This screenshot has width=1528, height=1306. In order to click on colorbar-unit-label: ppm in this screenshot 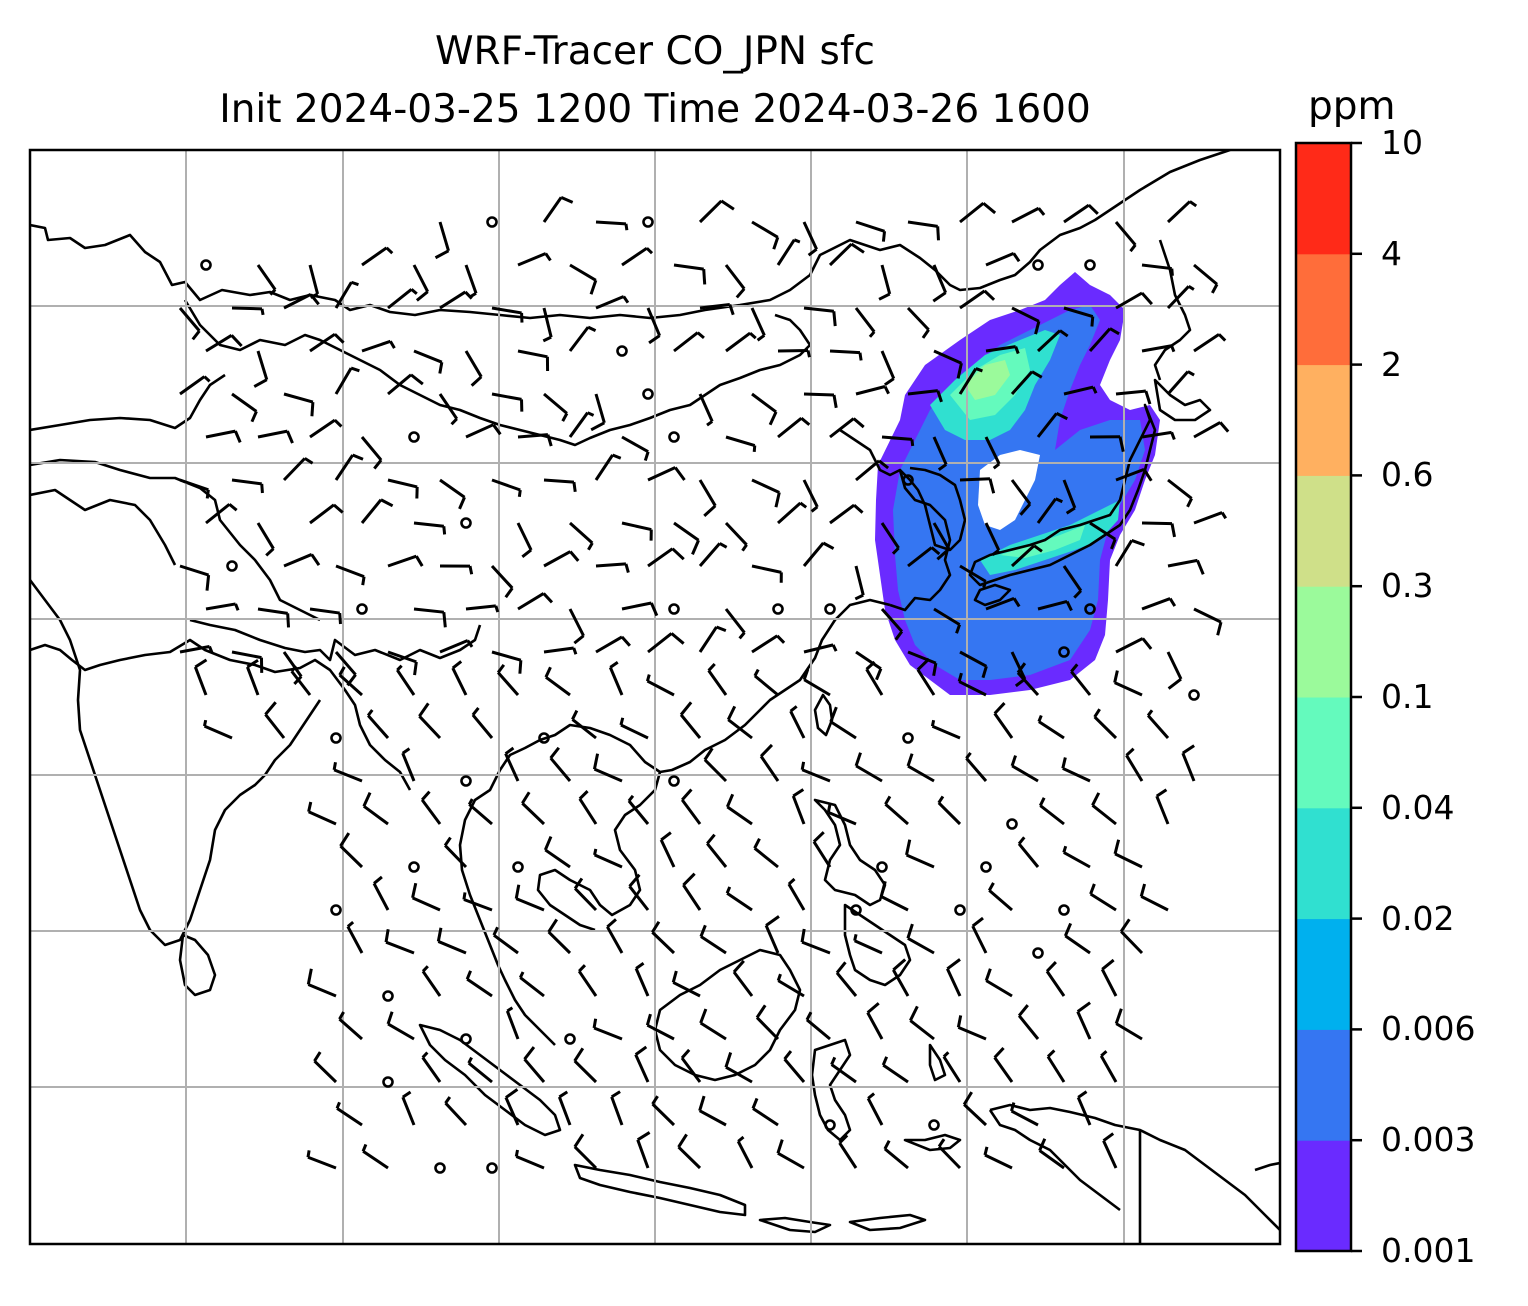, I will do `click(1352, 106)`.